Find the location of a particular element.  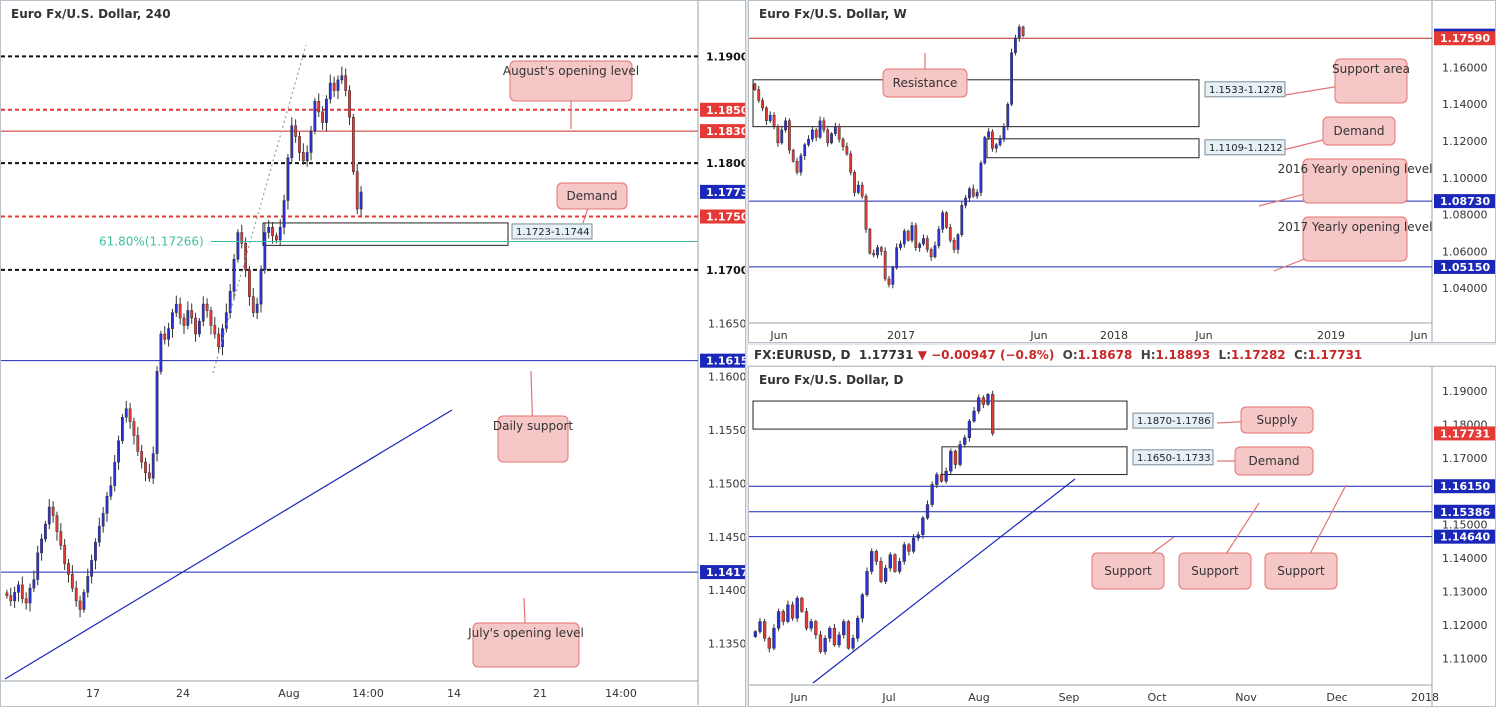

weekly-chart-title: Euro Fx/U.S. Dollar, W is located at coordinates (833, 14).